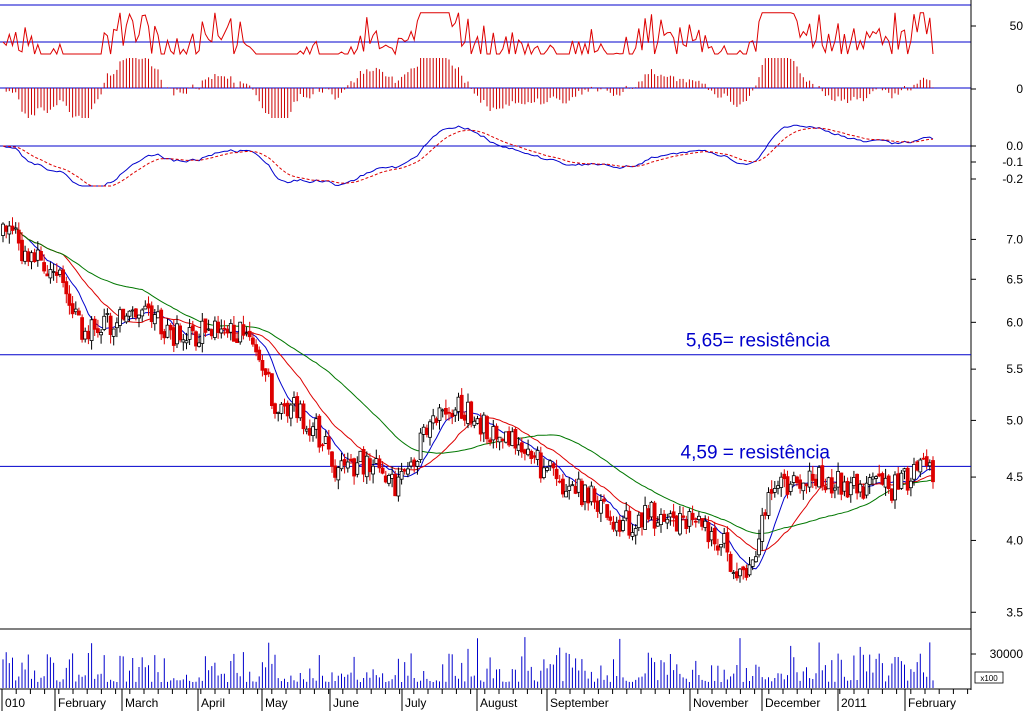 The height and width of the screenshot is (711, 1030). Describe the element at coordinates (213, 703) in the screenshot. I see `x-tick-label: April` at that location.